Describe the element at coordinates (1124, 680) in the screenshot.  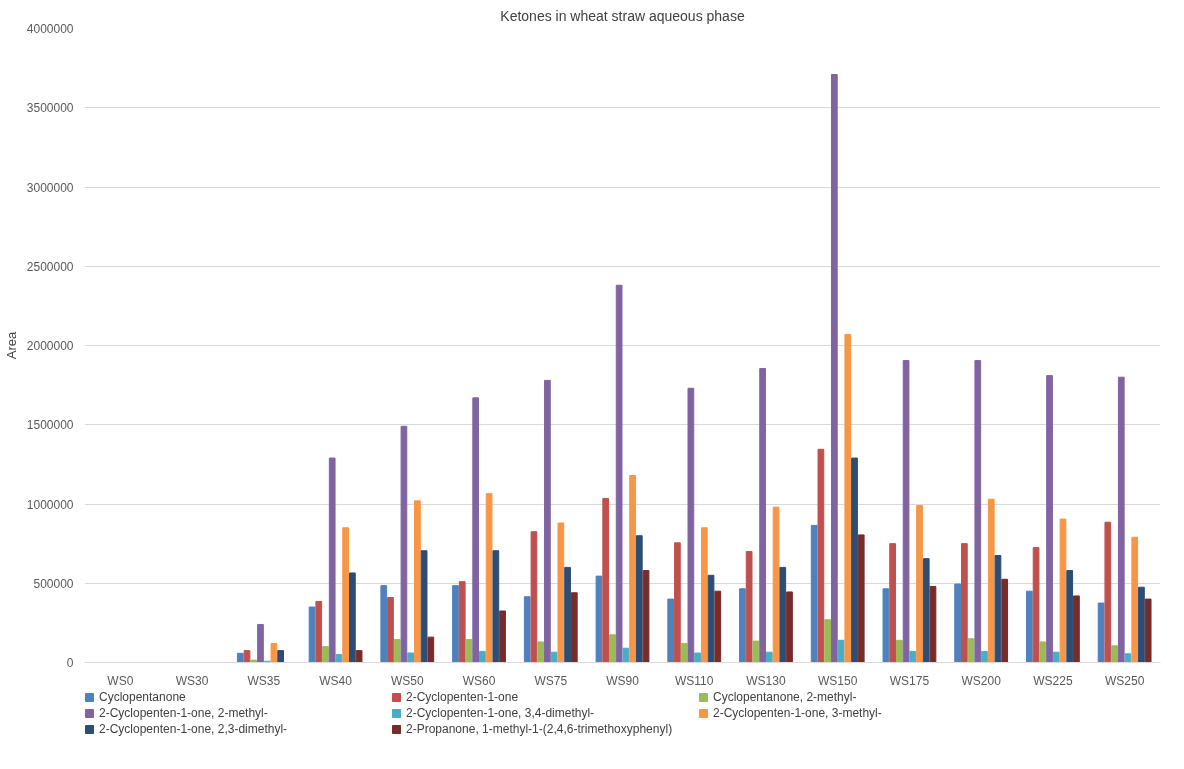
I see `x-tick-label: WS250` at that location.